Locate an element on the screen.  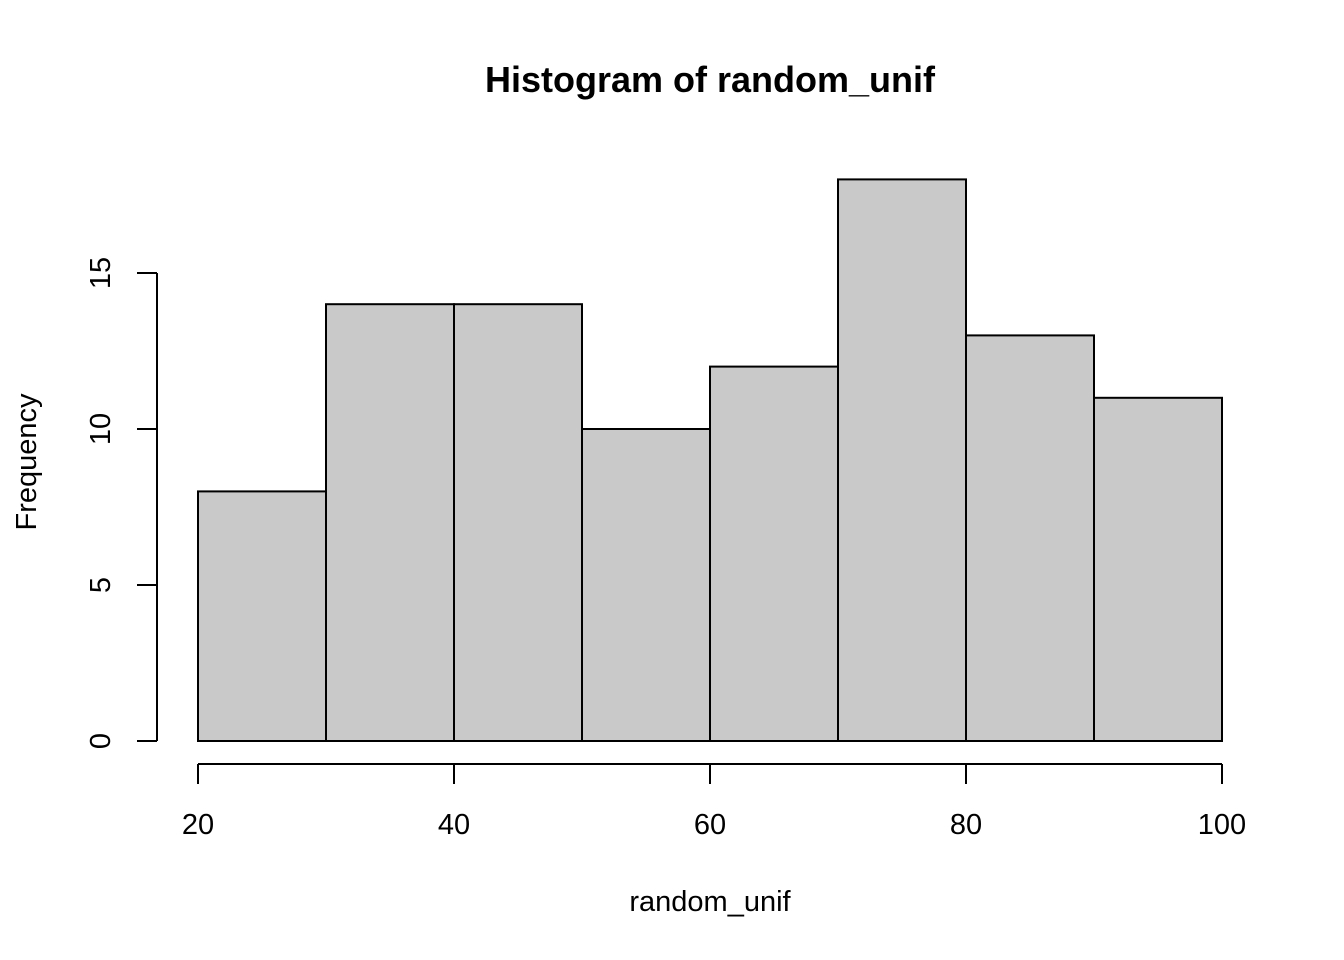
y-axis: 0 5 10 15 is located at coordinates (121, 503).